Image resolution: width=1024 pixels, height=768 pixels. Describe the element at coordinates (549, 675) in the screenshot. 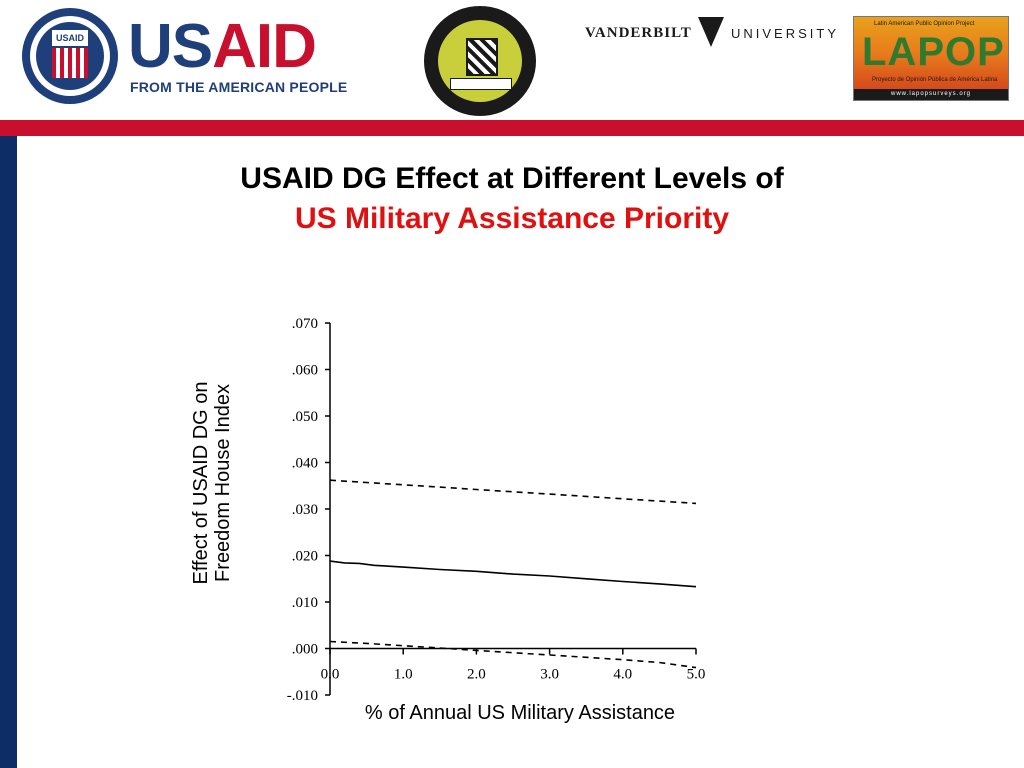

I see `x-tick-label: 3.0` at that location.